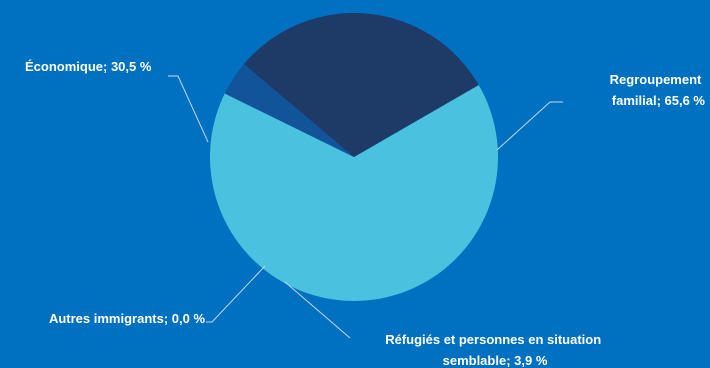 This screenshot has width=710, height=368. What do you see at coordinates (188, 109) in the screenshot?
I see `leader-line-economique` at bounding box center [188, 109].